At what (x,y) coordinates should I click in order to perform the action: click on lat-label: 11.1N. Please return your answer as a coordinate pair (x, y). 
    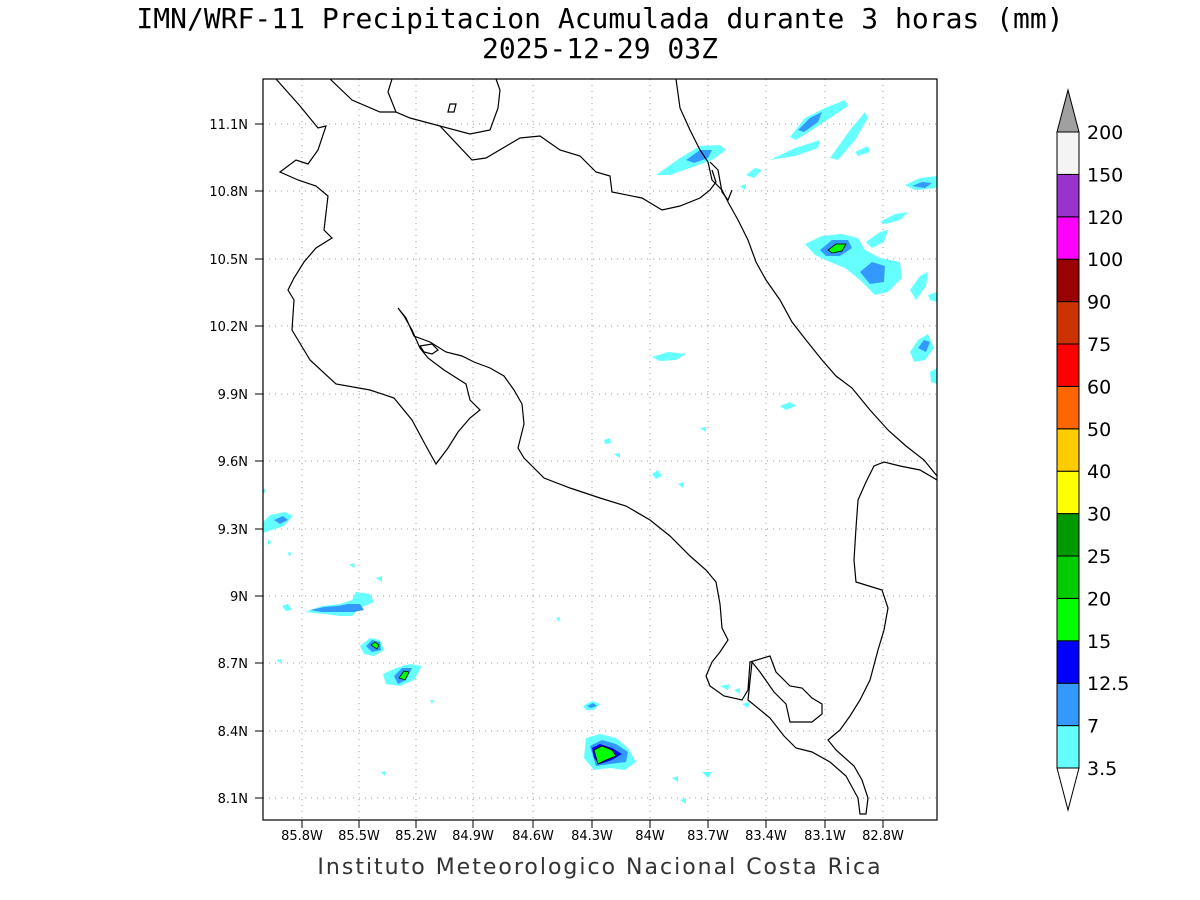
    Looking at the image, I should click on (228, 125).